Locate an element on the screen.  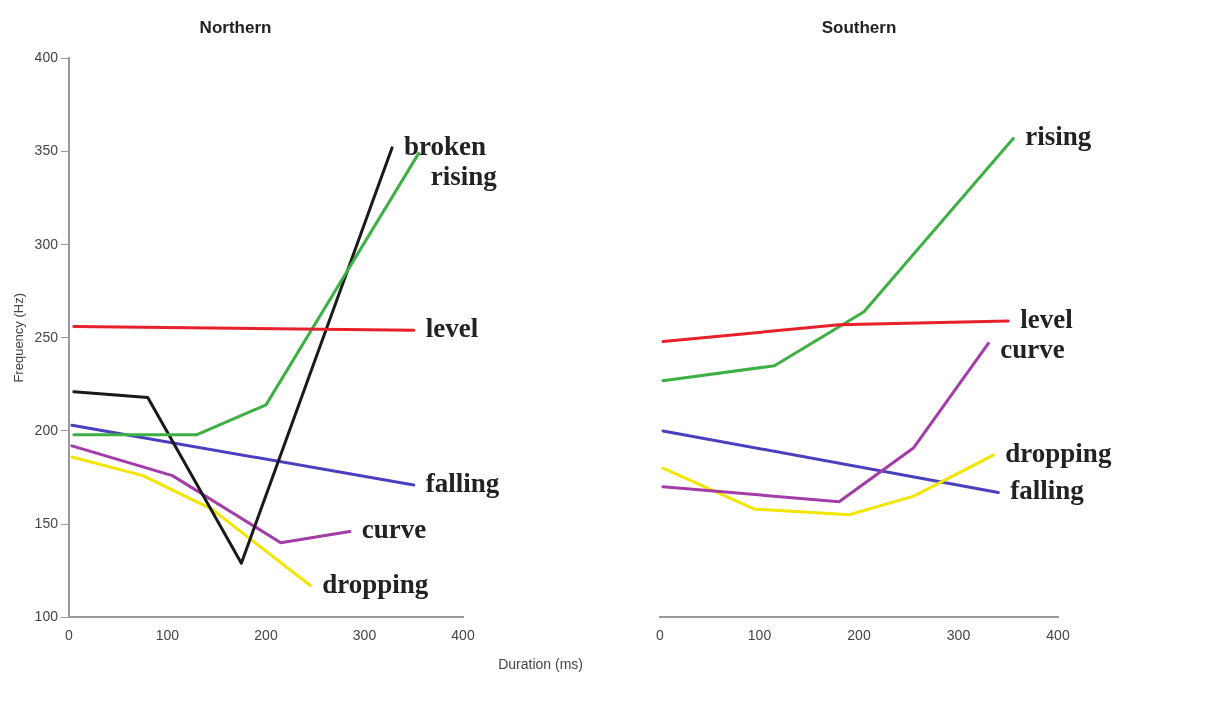
y-tick-label: 250 is located at coordinates (46, 336).